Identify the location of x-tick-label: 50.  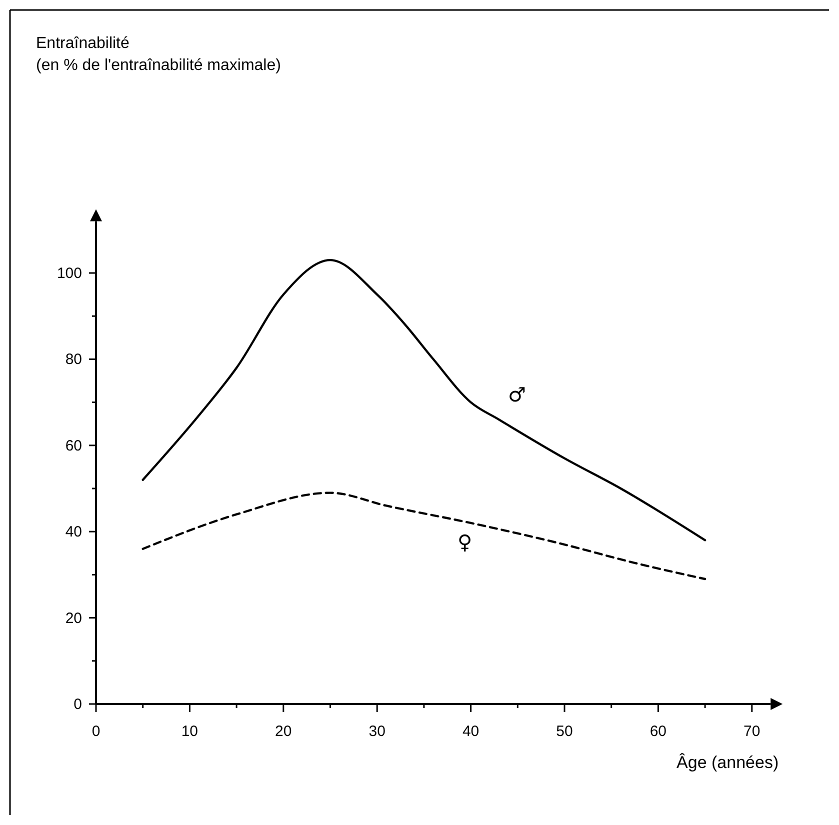
(564, 731).